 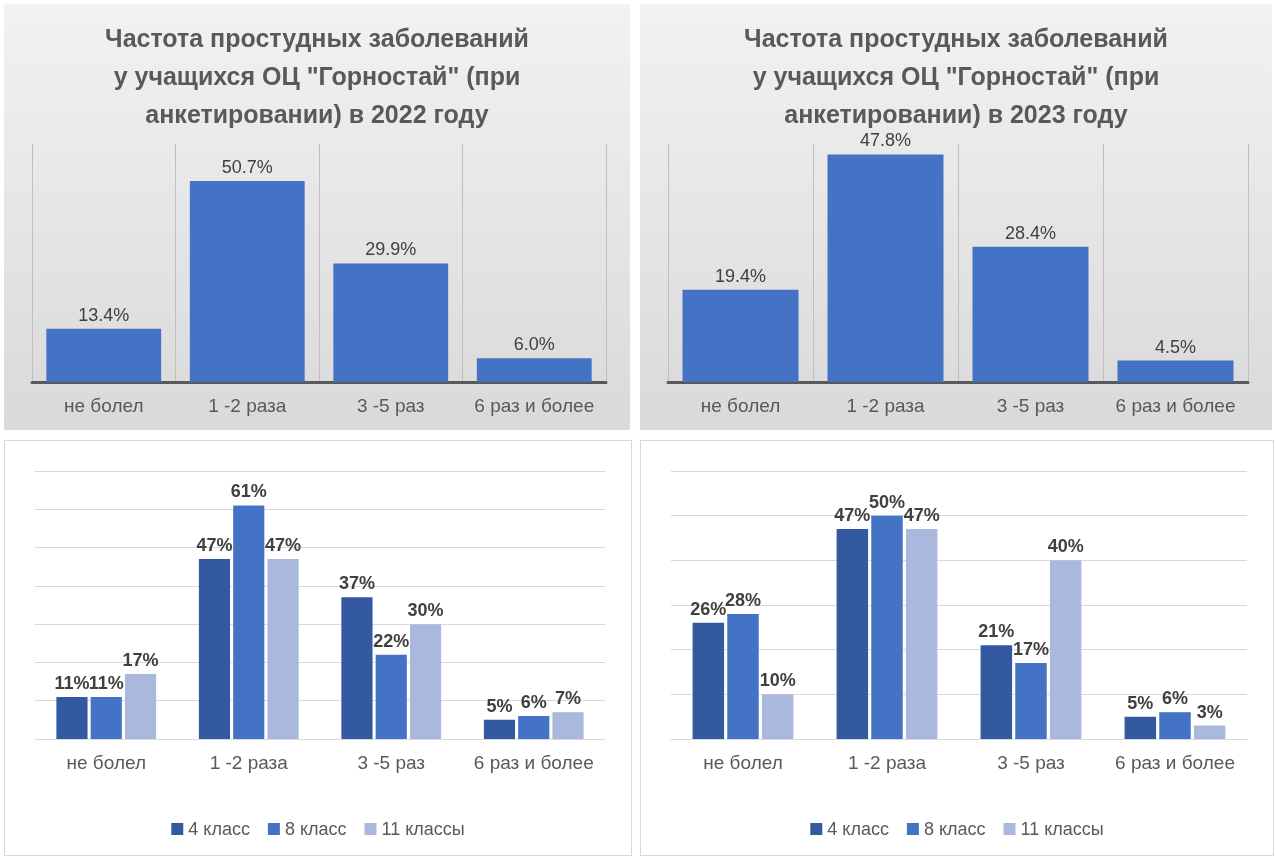 I want to click on data-label: 19.4%, so click(x=740, y=275).